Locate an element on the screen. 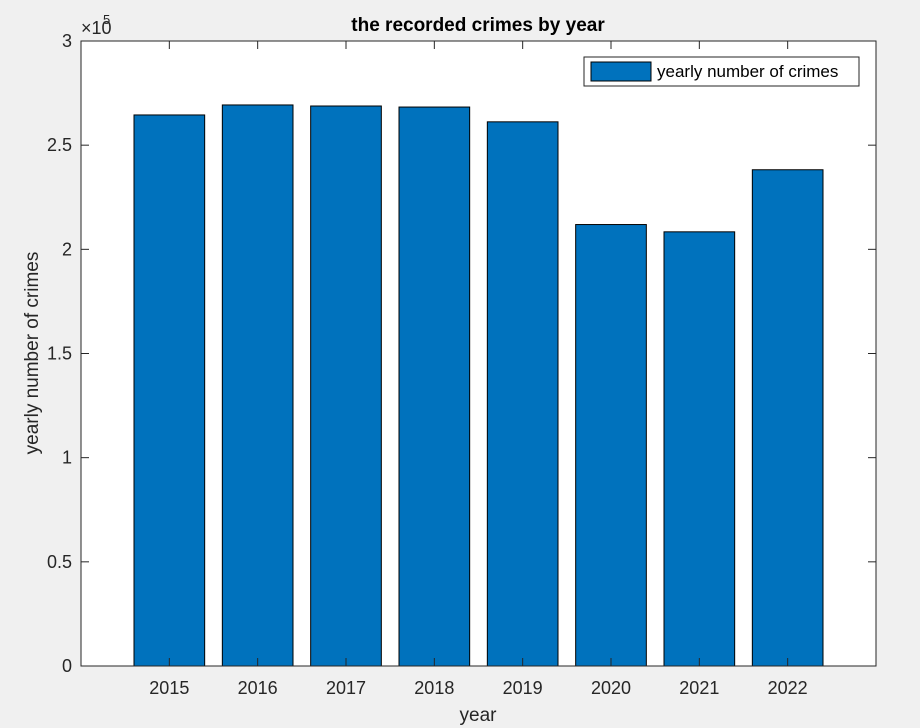 The width and height of the screenshot is (920, 728). bar-2018 is located at coordinates (434, 386).